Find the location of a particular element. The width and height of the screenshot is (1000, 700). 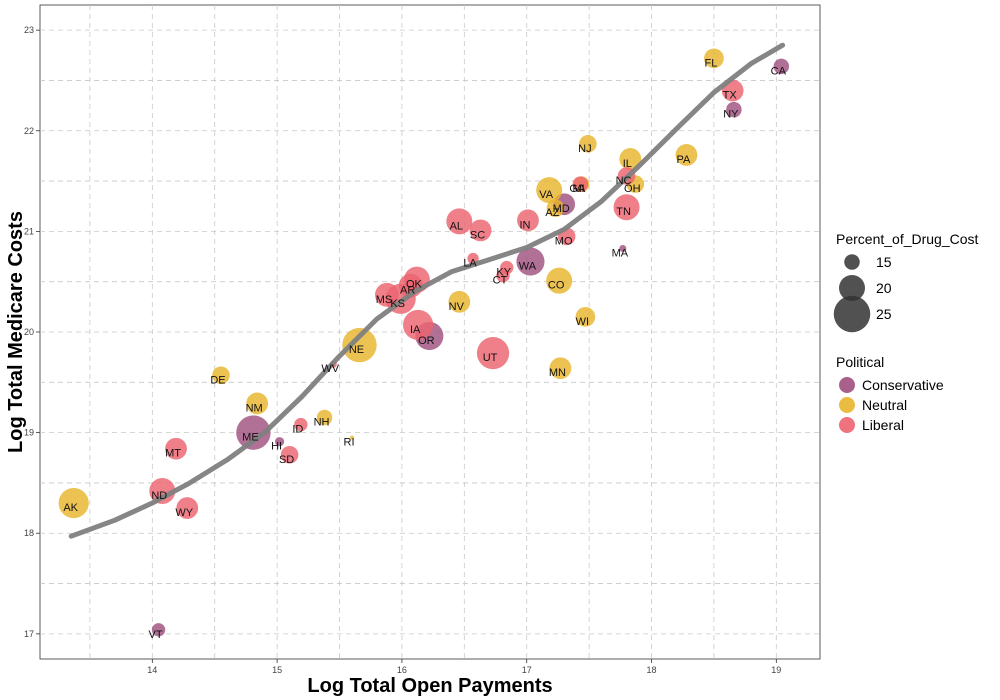

color-legend-label-conservative: Conservative is located at coordinates (903, 385).